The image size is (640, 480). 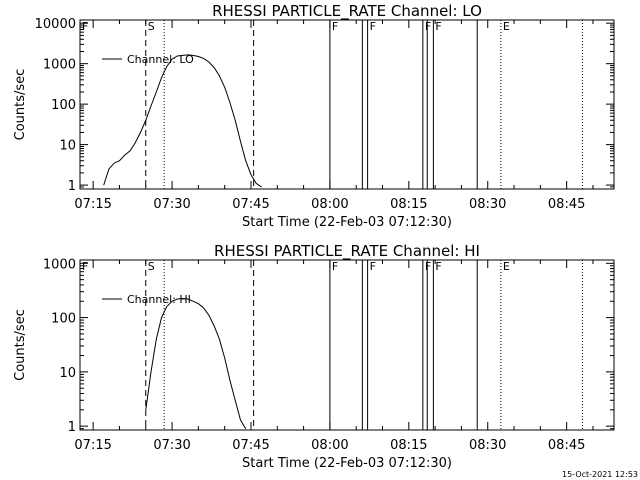 What do you see at coordinates (159, 299) in the screenshot?
I see `legend-label: Channel: HI` at bounding box center [159, 299].